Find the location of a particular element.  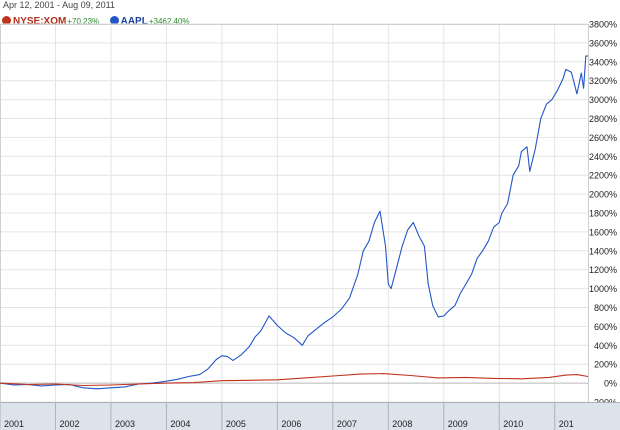

y-tick-label: 3400% is located at coordinates (603, 62).